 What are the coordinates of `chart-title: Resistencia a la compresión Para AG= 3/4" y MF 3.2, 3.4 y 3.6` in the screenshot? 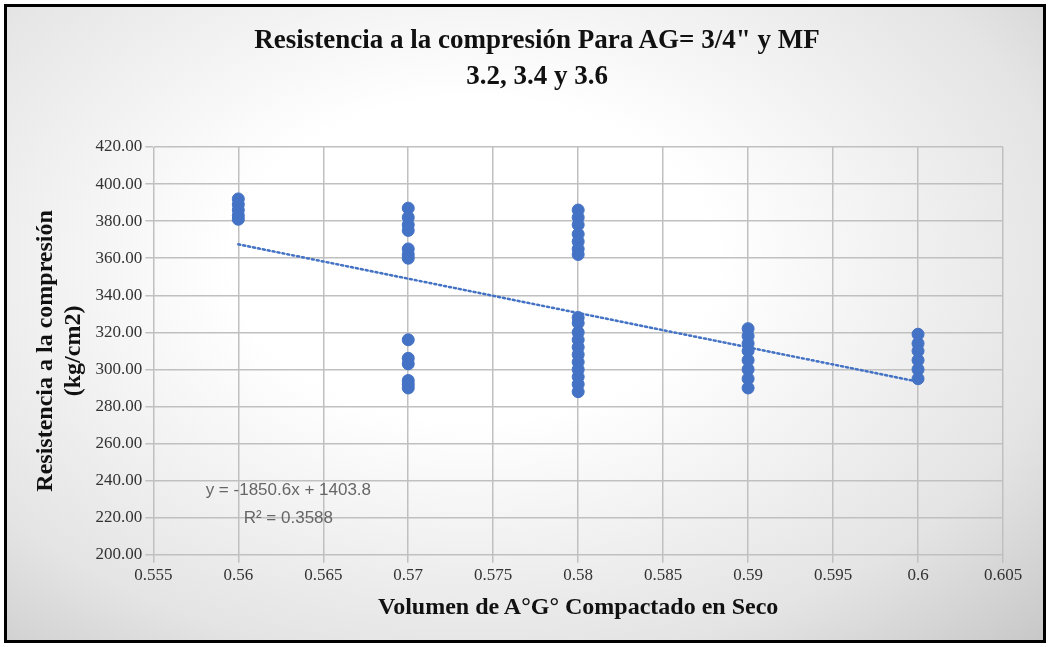 It's located at (537, 58).